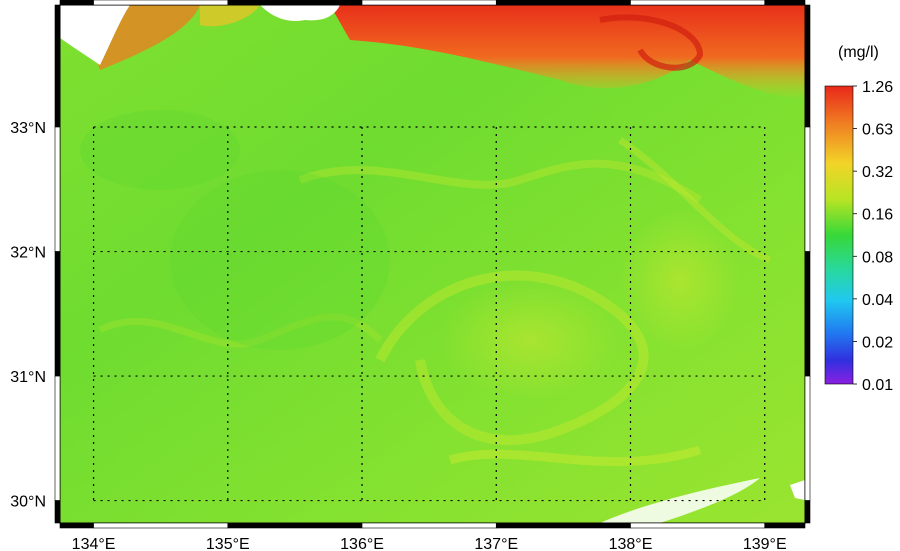 The width and height of the screenshot is (900, 551). What do you see at coordinates (362, 543) in the screenshot?
I see `lon-label: 136°E` at bounding box center [362, 543].